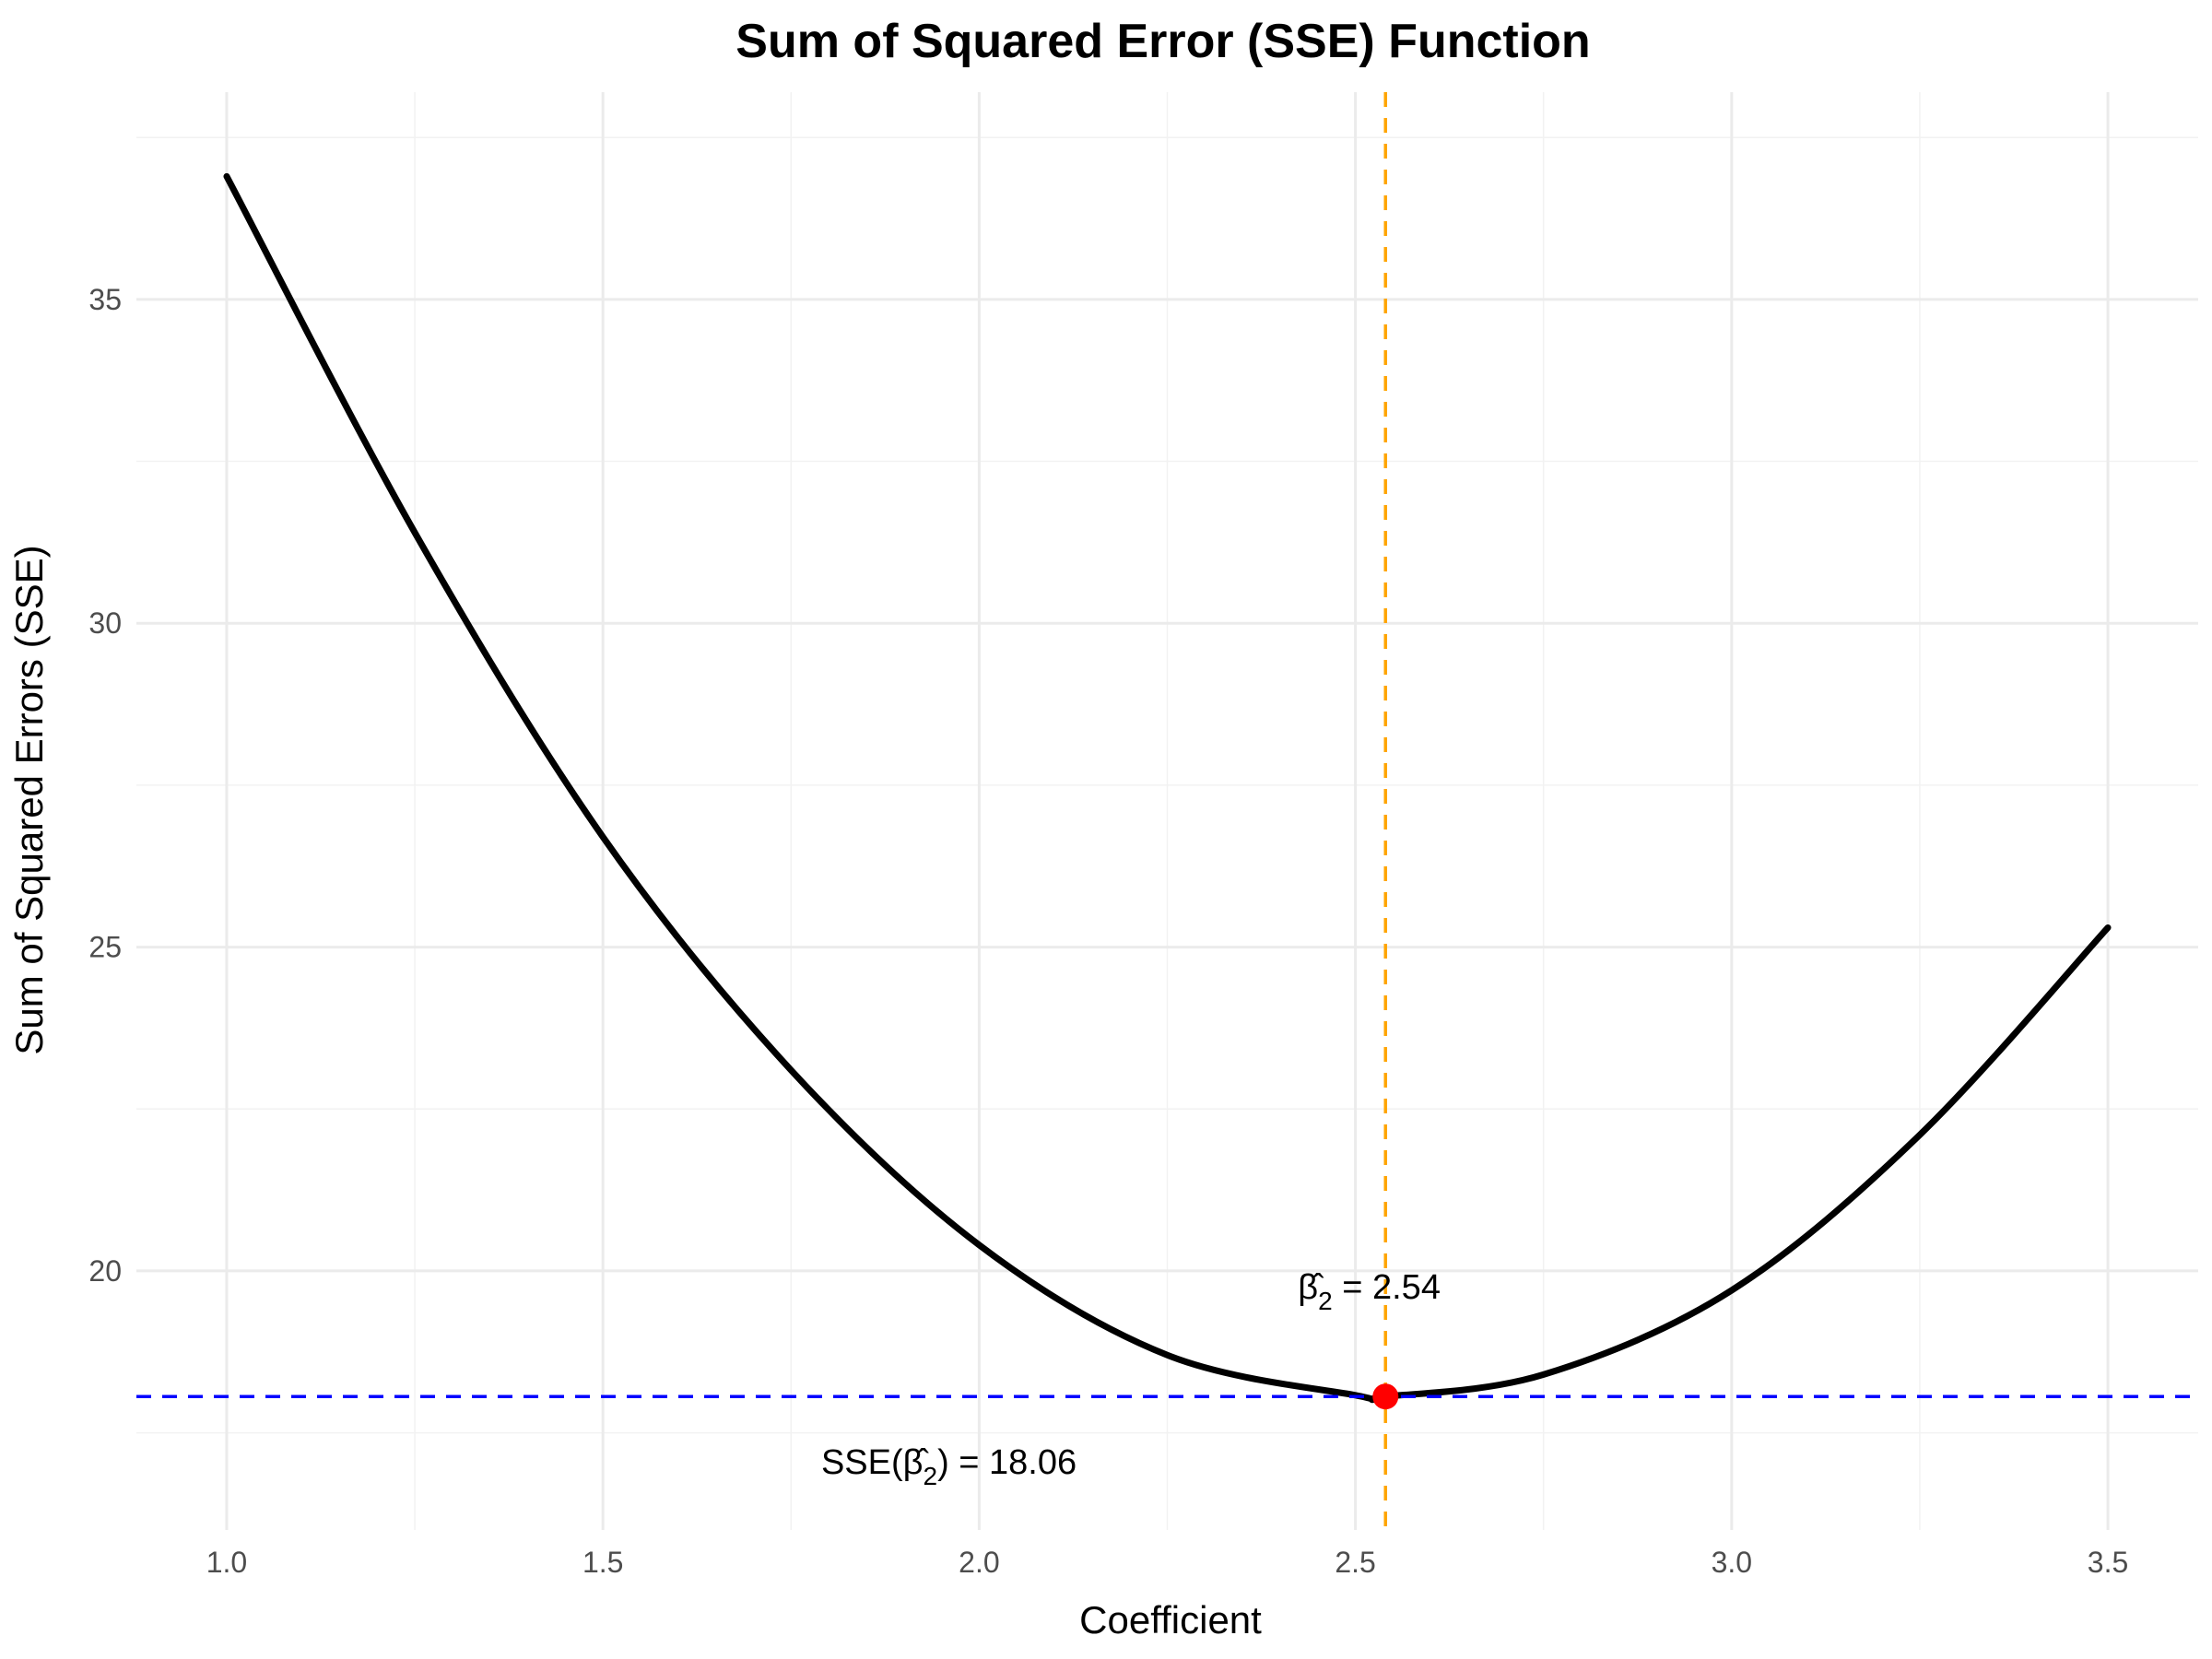  Describe the element at coordinates (1387, 1287) in the screenshot. I see `beta-hat-value: = 2.54` at that location.